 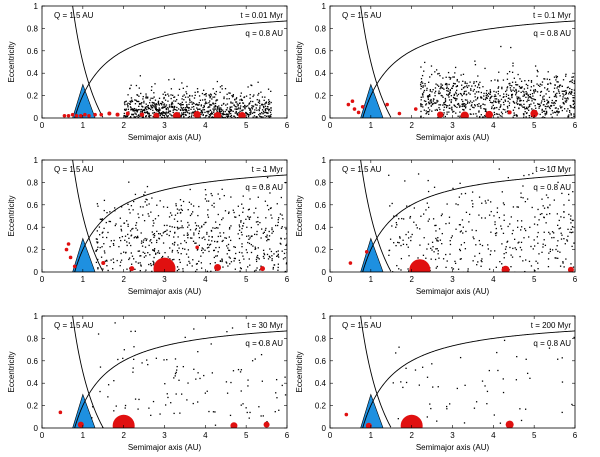 I want to click on x-axis-label: Semimajor axis (AU), so click(x=453, y=291).